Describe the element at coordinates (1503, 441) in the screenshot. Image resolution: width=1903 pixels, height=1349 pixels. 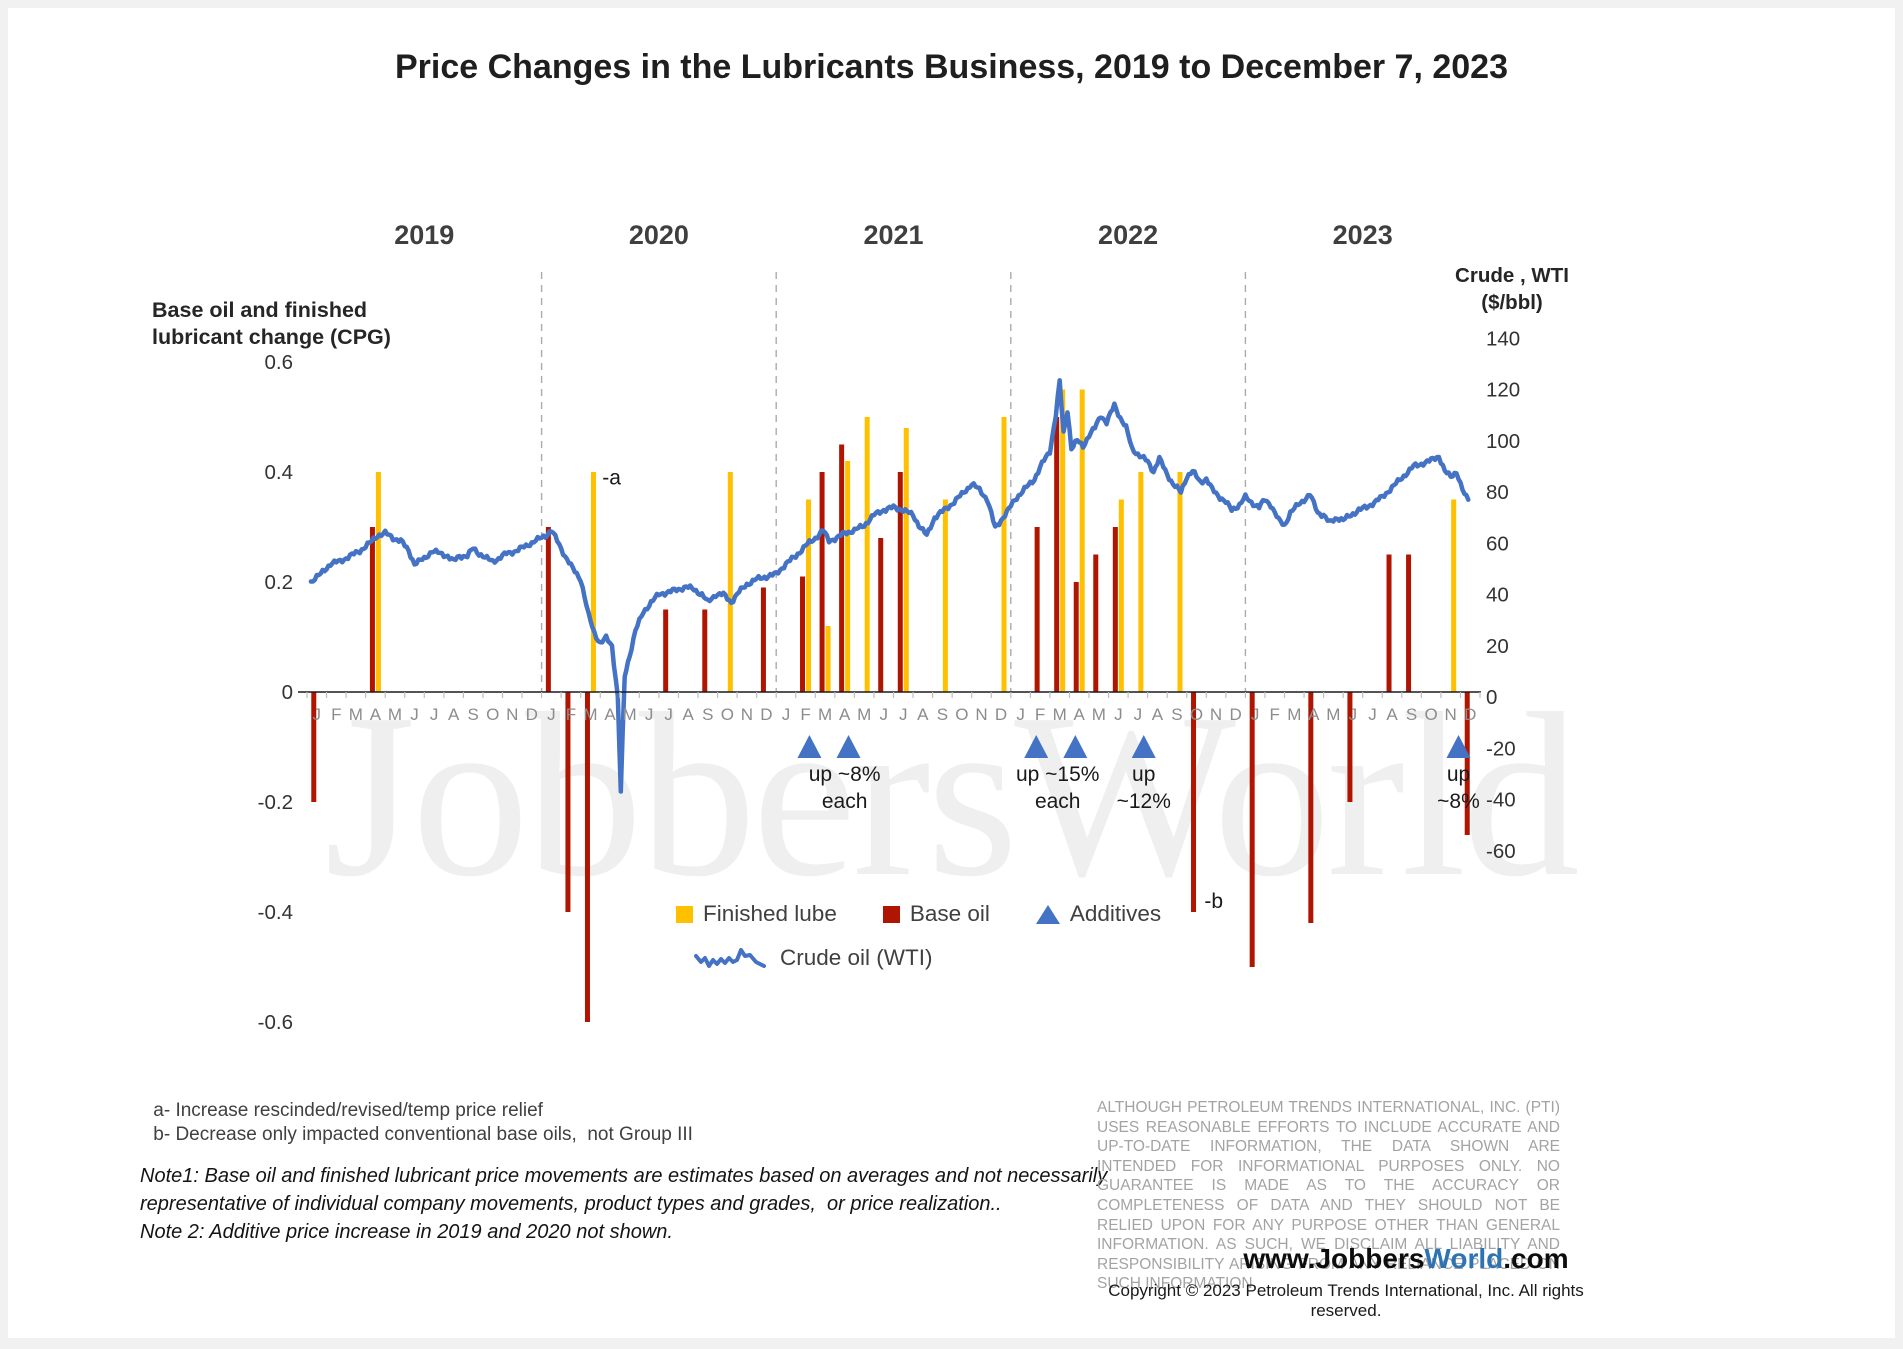
I see `right-axis-tick-label: 100` at that location.